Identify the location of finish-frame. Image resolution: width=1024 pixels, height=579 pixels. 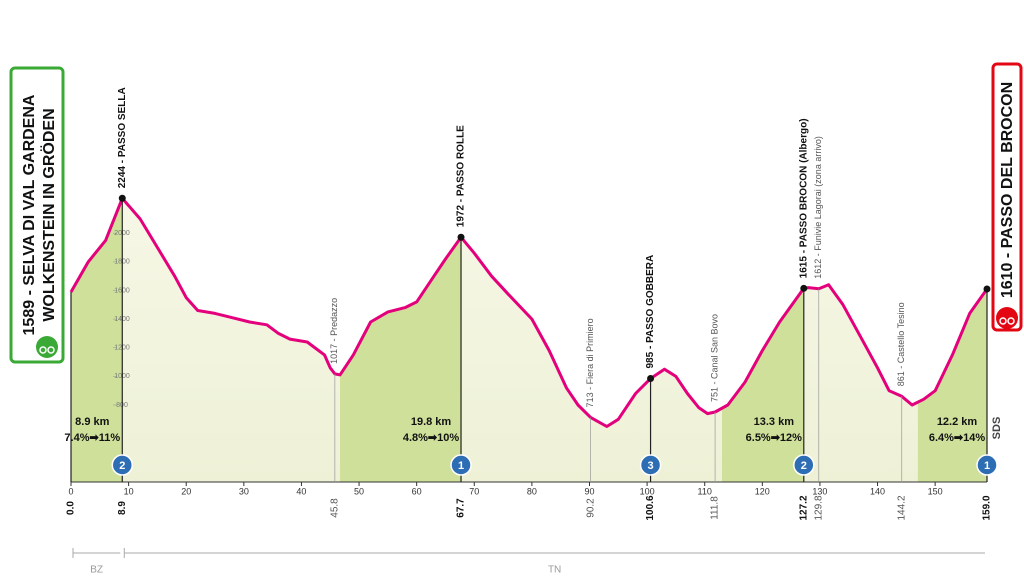
(1007, 197).